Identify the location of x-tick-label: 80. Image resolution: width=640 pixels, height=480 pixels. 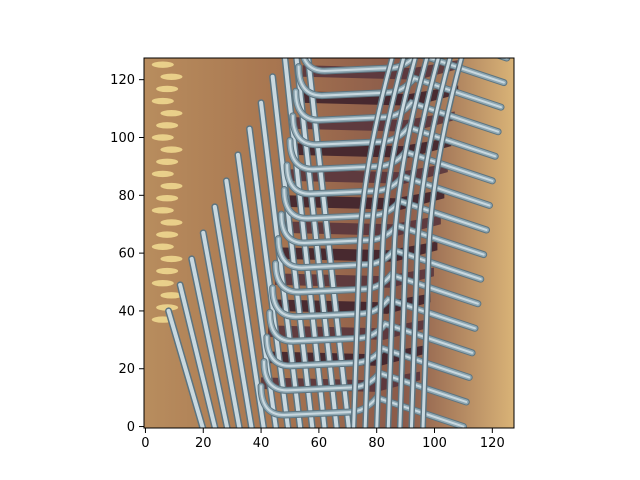
(376, 443).